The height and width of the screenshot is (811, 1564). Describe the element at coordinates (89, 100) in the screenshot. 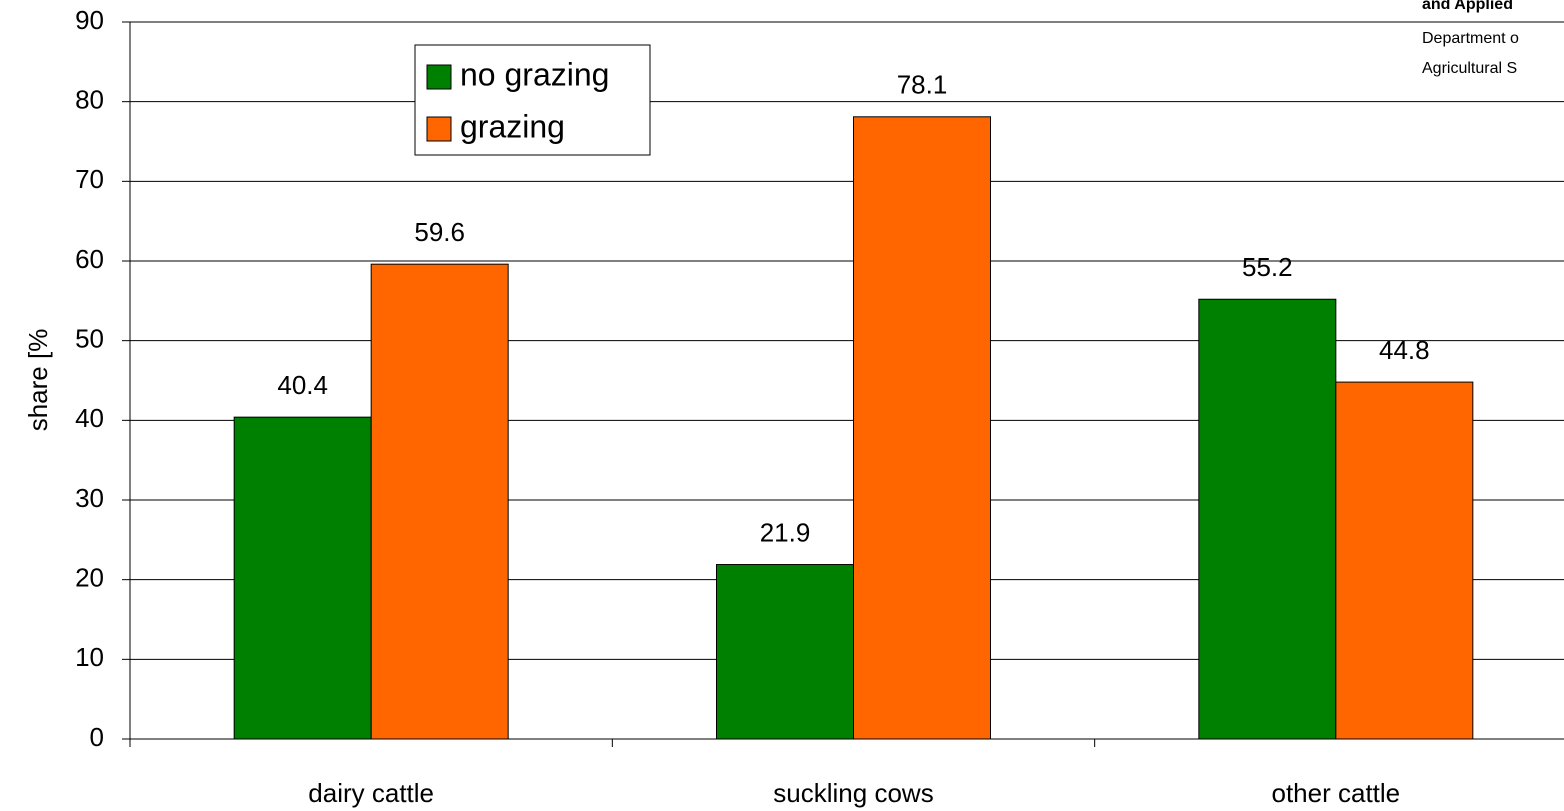

I see `y-tick-label: 80` at that location.